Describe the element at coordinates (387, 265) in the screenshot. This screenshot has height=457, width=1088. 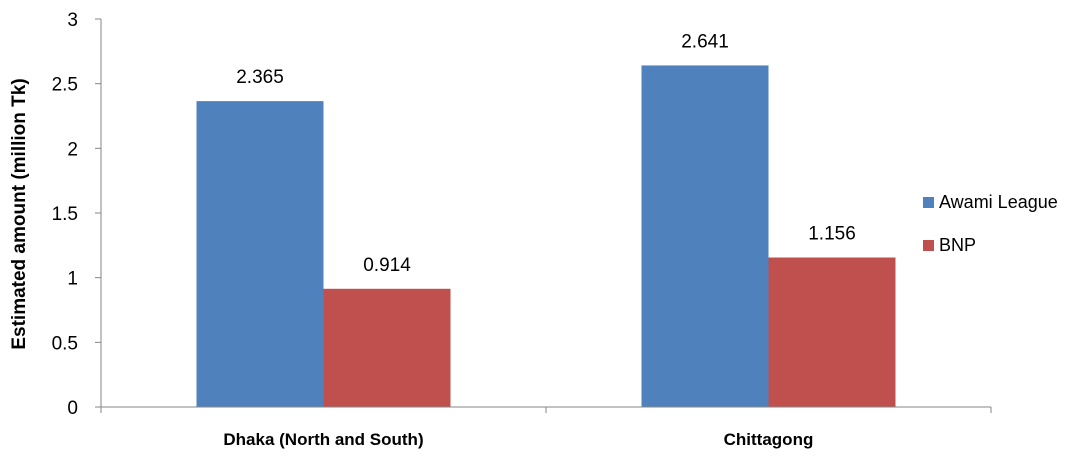
I see `data-label: 0.914` at that location.